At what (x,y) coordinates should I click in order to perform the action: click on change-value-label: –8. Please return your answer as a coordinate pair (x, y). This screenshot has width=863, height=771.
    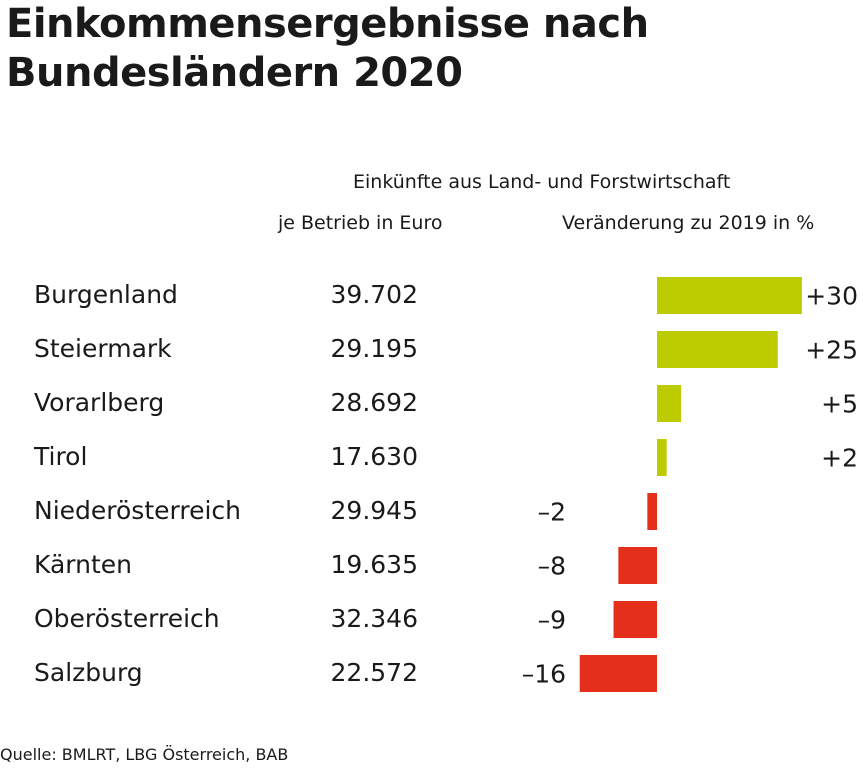
    Looking at the image, I should click on (552, 566).